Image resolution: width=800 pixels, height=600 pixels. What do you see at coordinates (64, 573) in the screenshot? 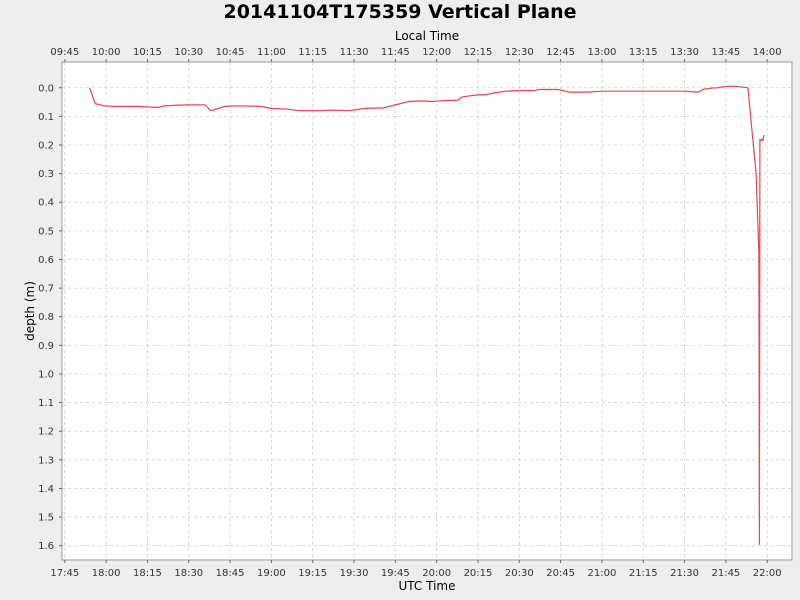
I see `x-tick-label: 17:45` at bounding box center [64, 573].